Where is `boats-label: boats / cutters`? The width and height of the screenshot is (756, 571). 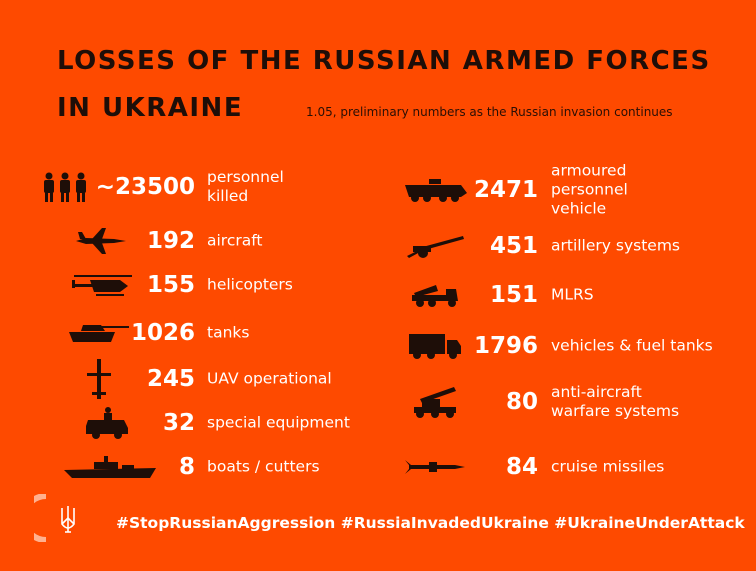
boats-label: boats / cutters is located at coordinates (263, 466).